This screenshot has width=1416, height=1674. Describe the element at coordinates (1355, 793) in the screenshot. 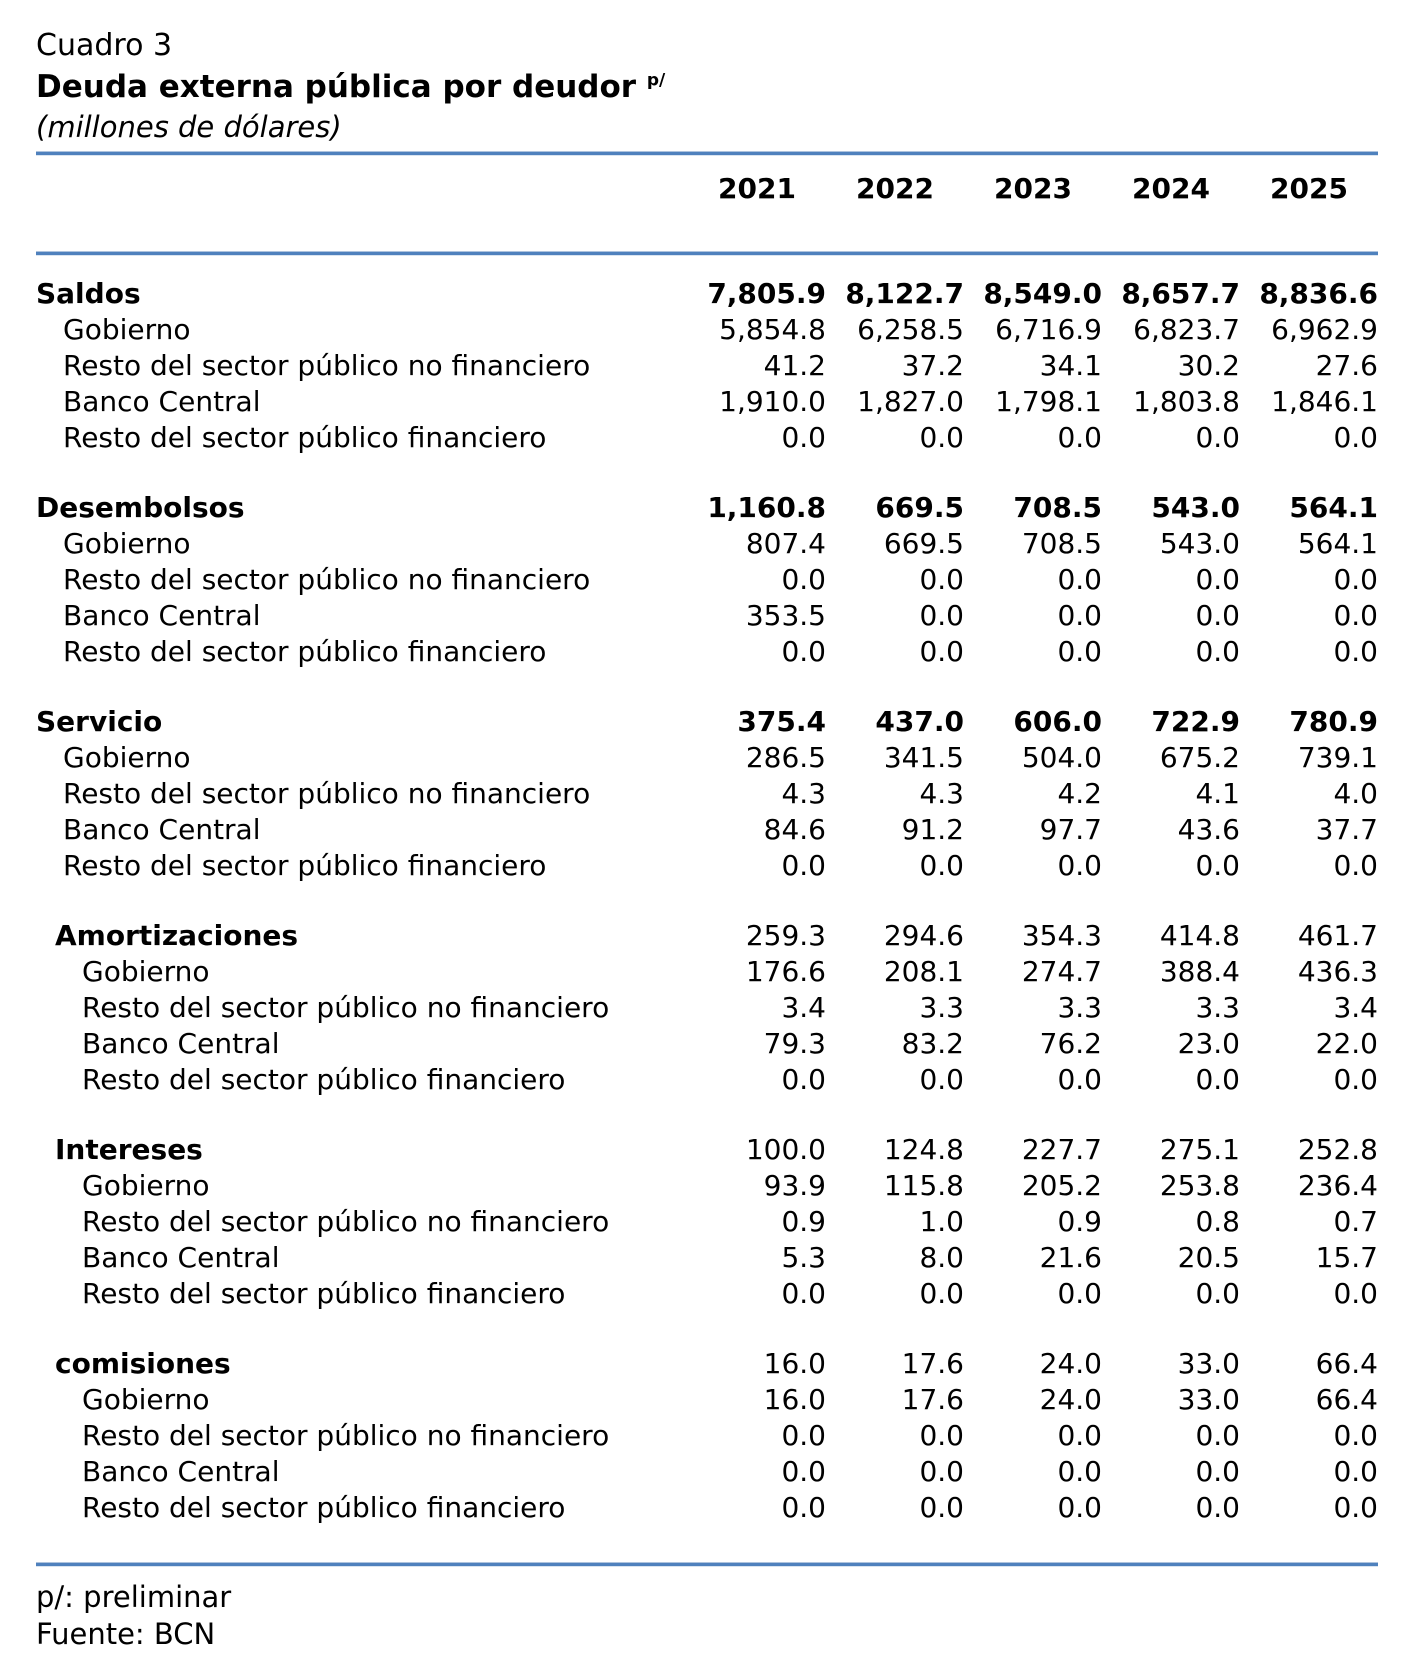

I see `value-cell: 4.0` at that location.